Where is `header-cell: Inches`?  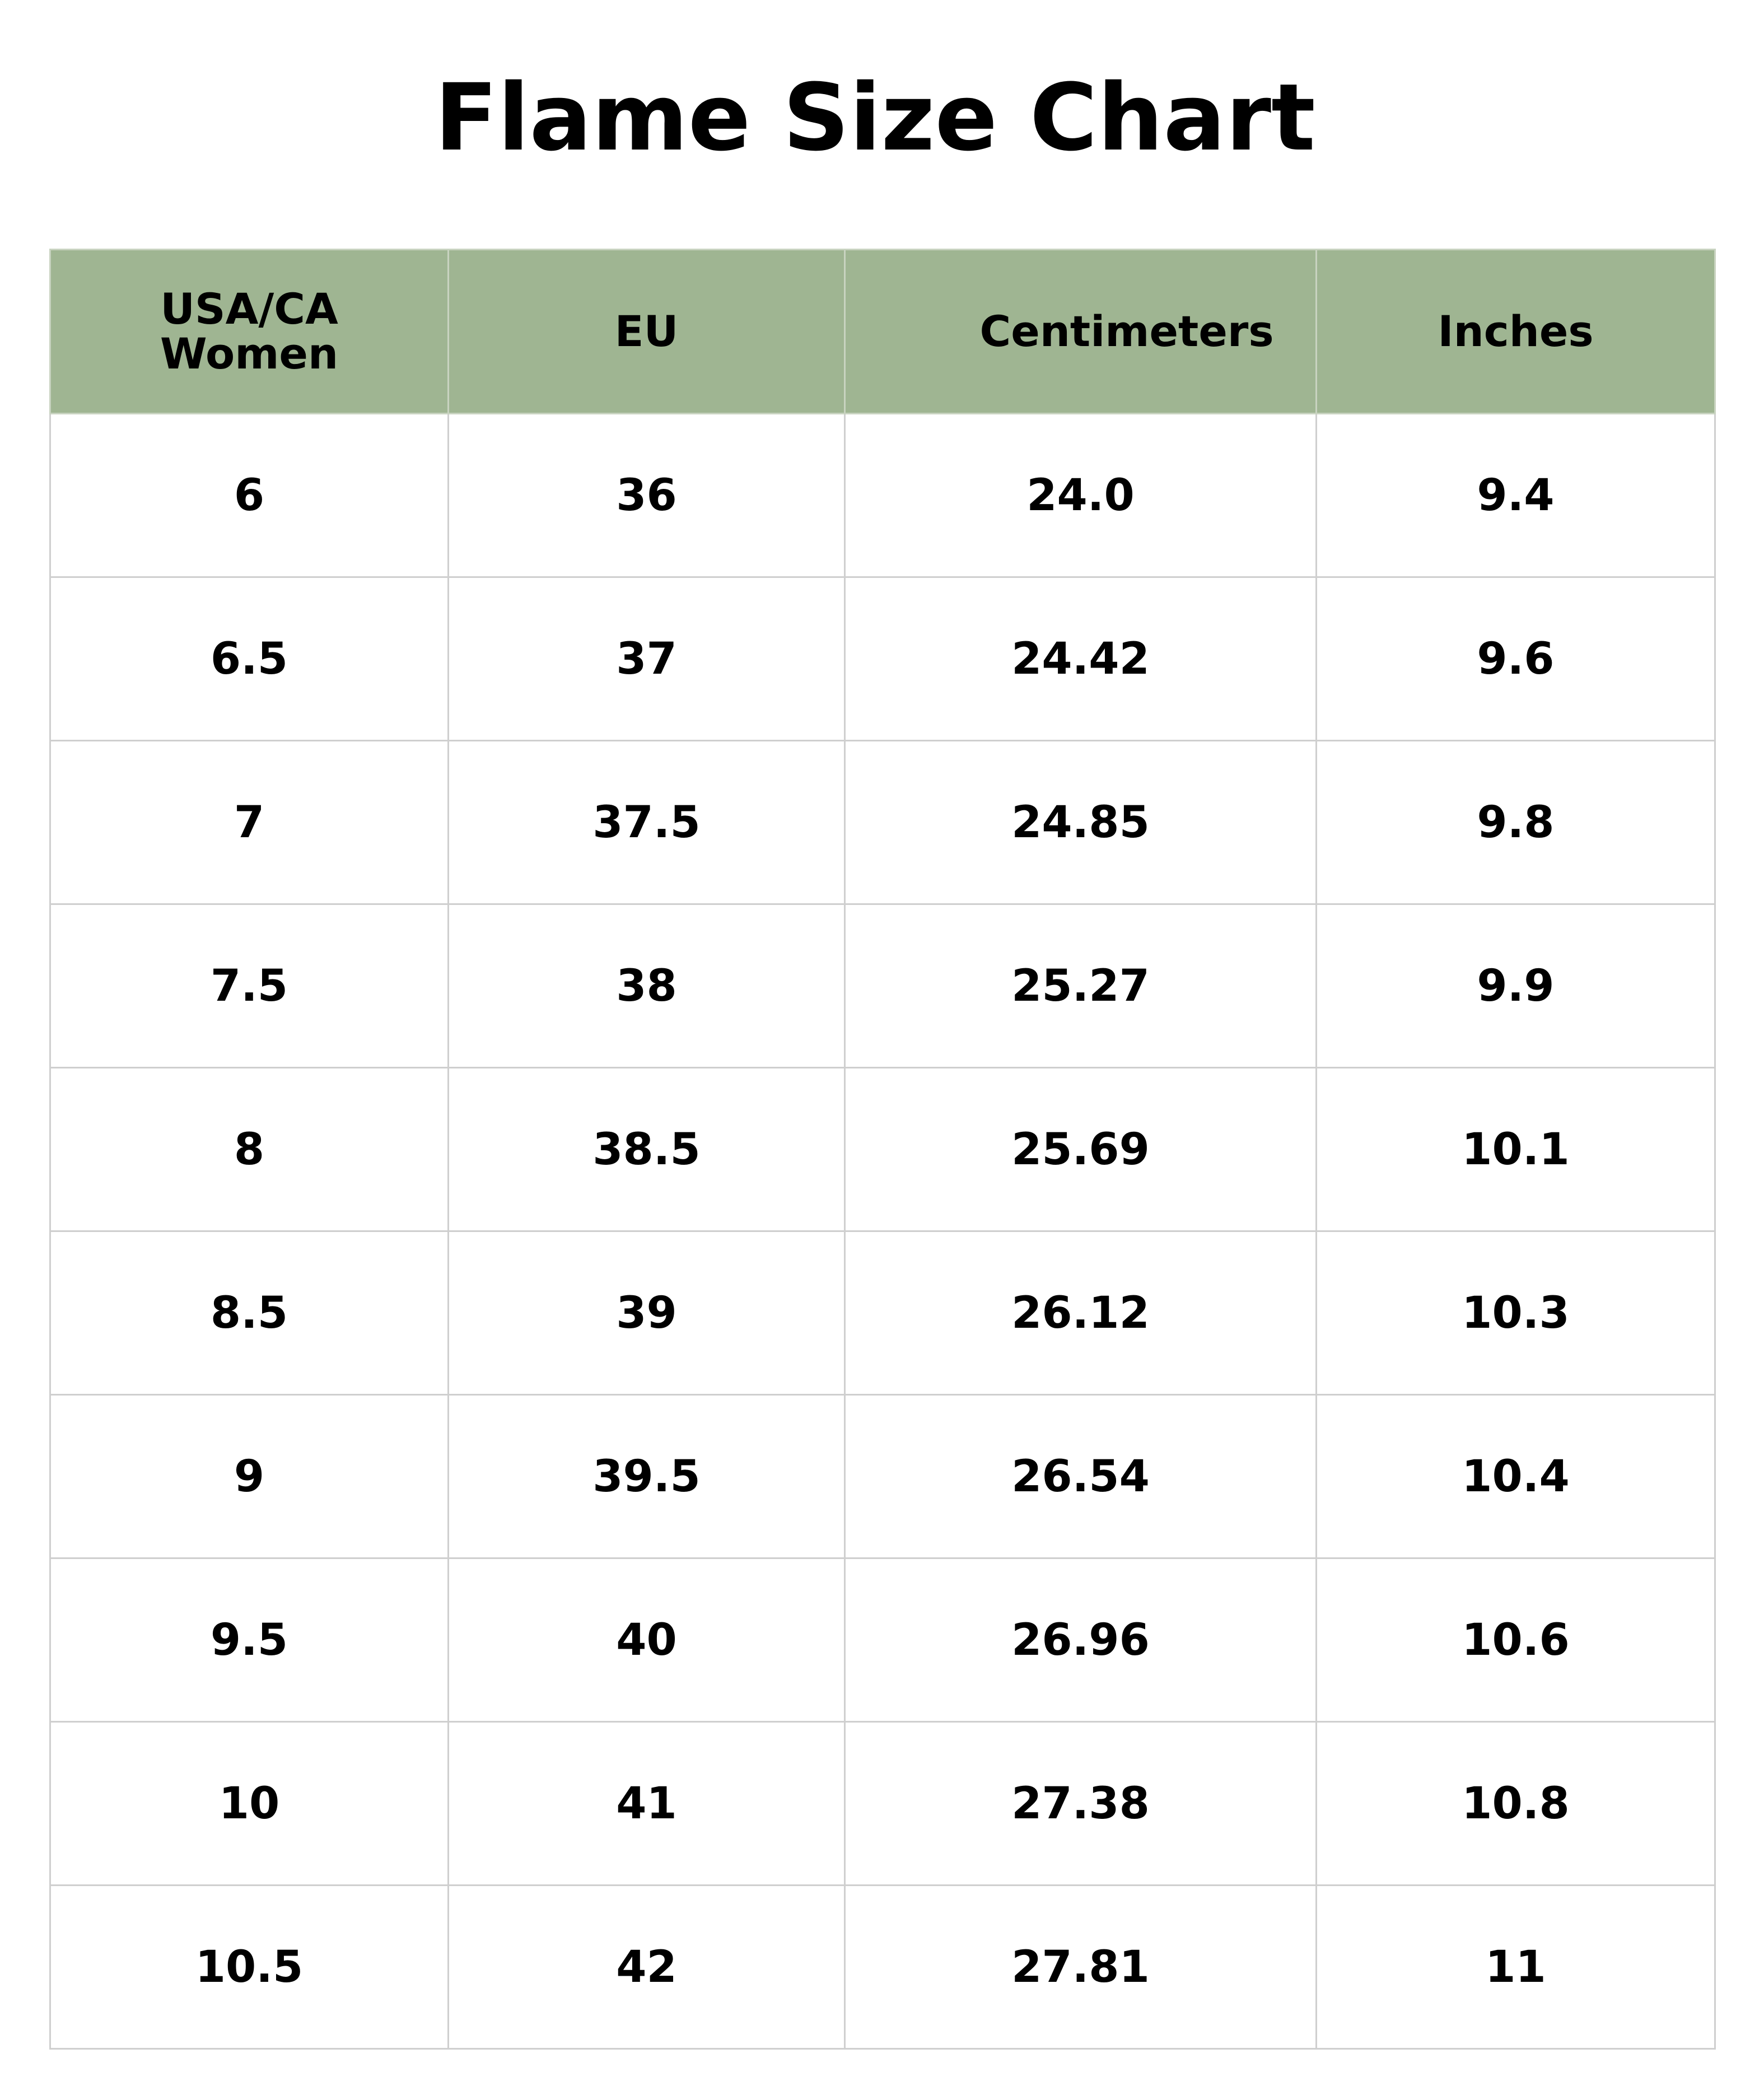
header-cell: Inches is located at coordinates (1516, 332).